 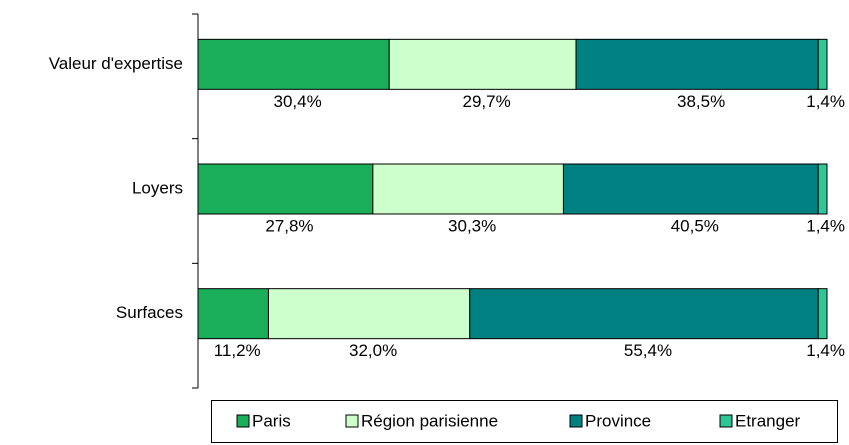 What do you see at coordinates (116, 63) in the screenshot?
I see `y-tick-label: Valeur d'expertise` at bounding box center [116, 63].